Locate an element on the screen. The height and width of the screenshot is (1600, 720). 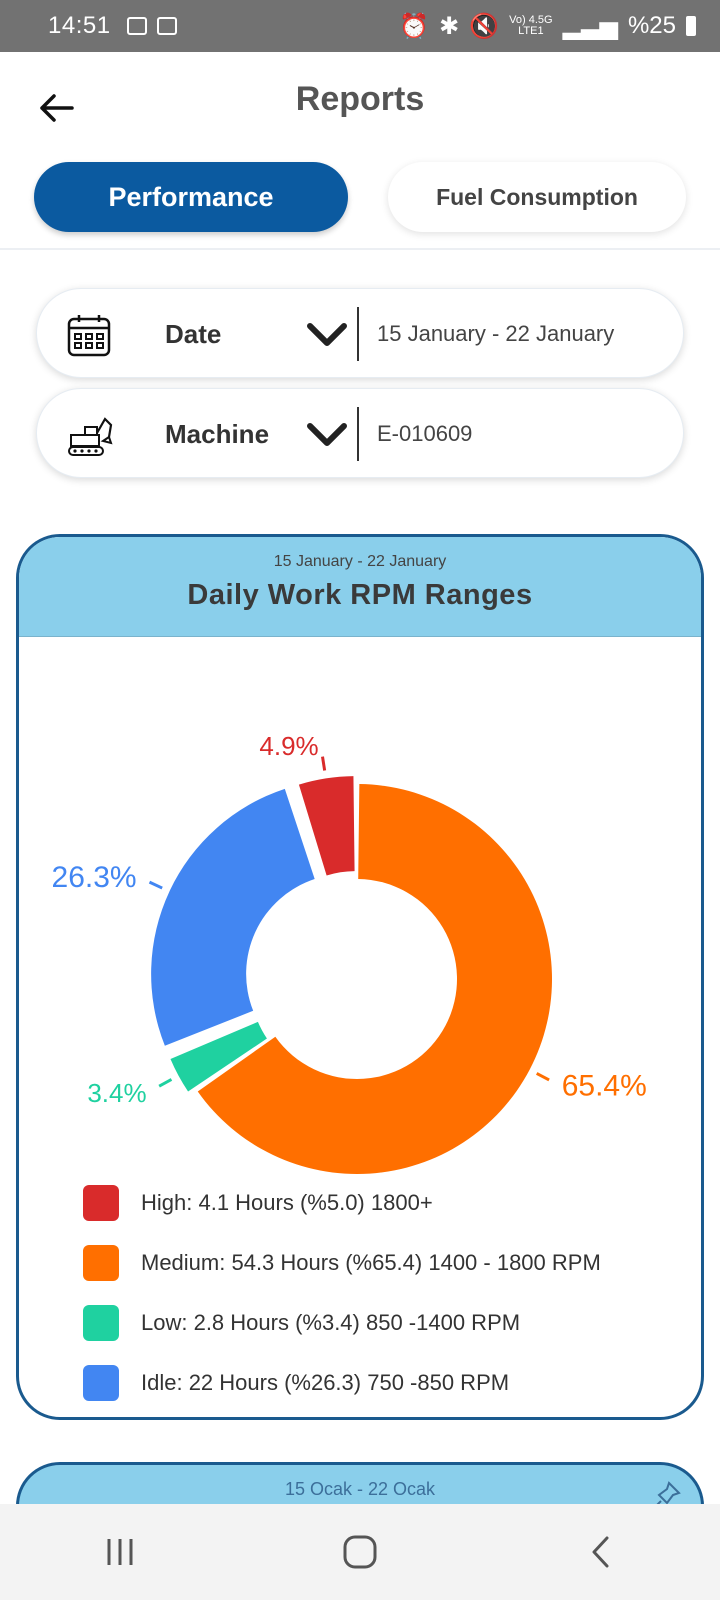
card-title: Daily Work RPM Ranges is located at coordinates (360, 595).